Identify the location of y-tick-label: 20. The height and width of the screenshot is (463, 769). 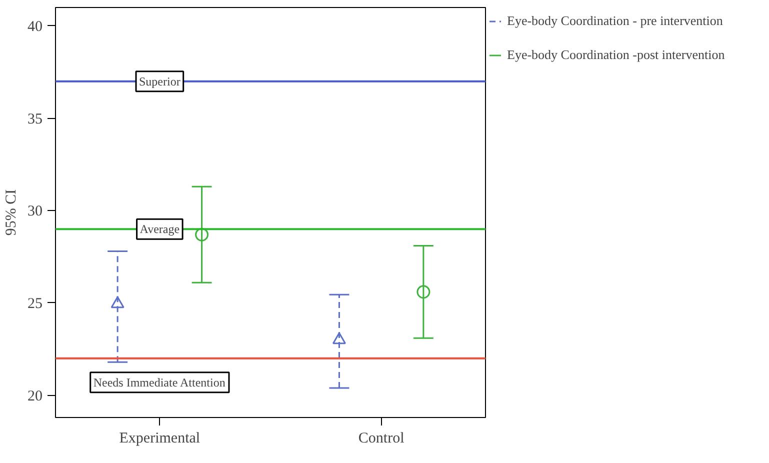
(35, 396).